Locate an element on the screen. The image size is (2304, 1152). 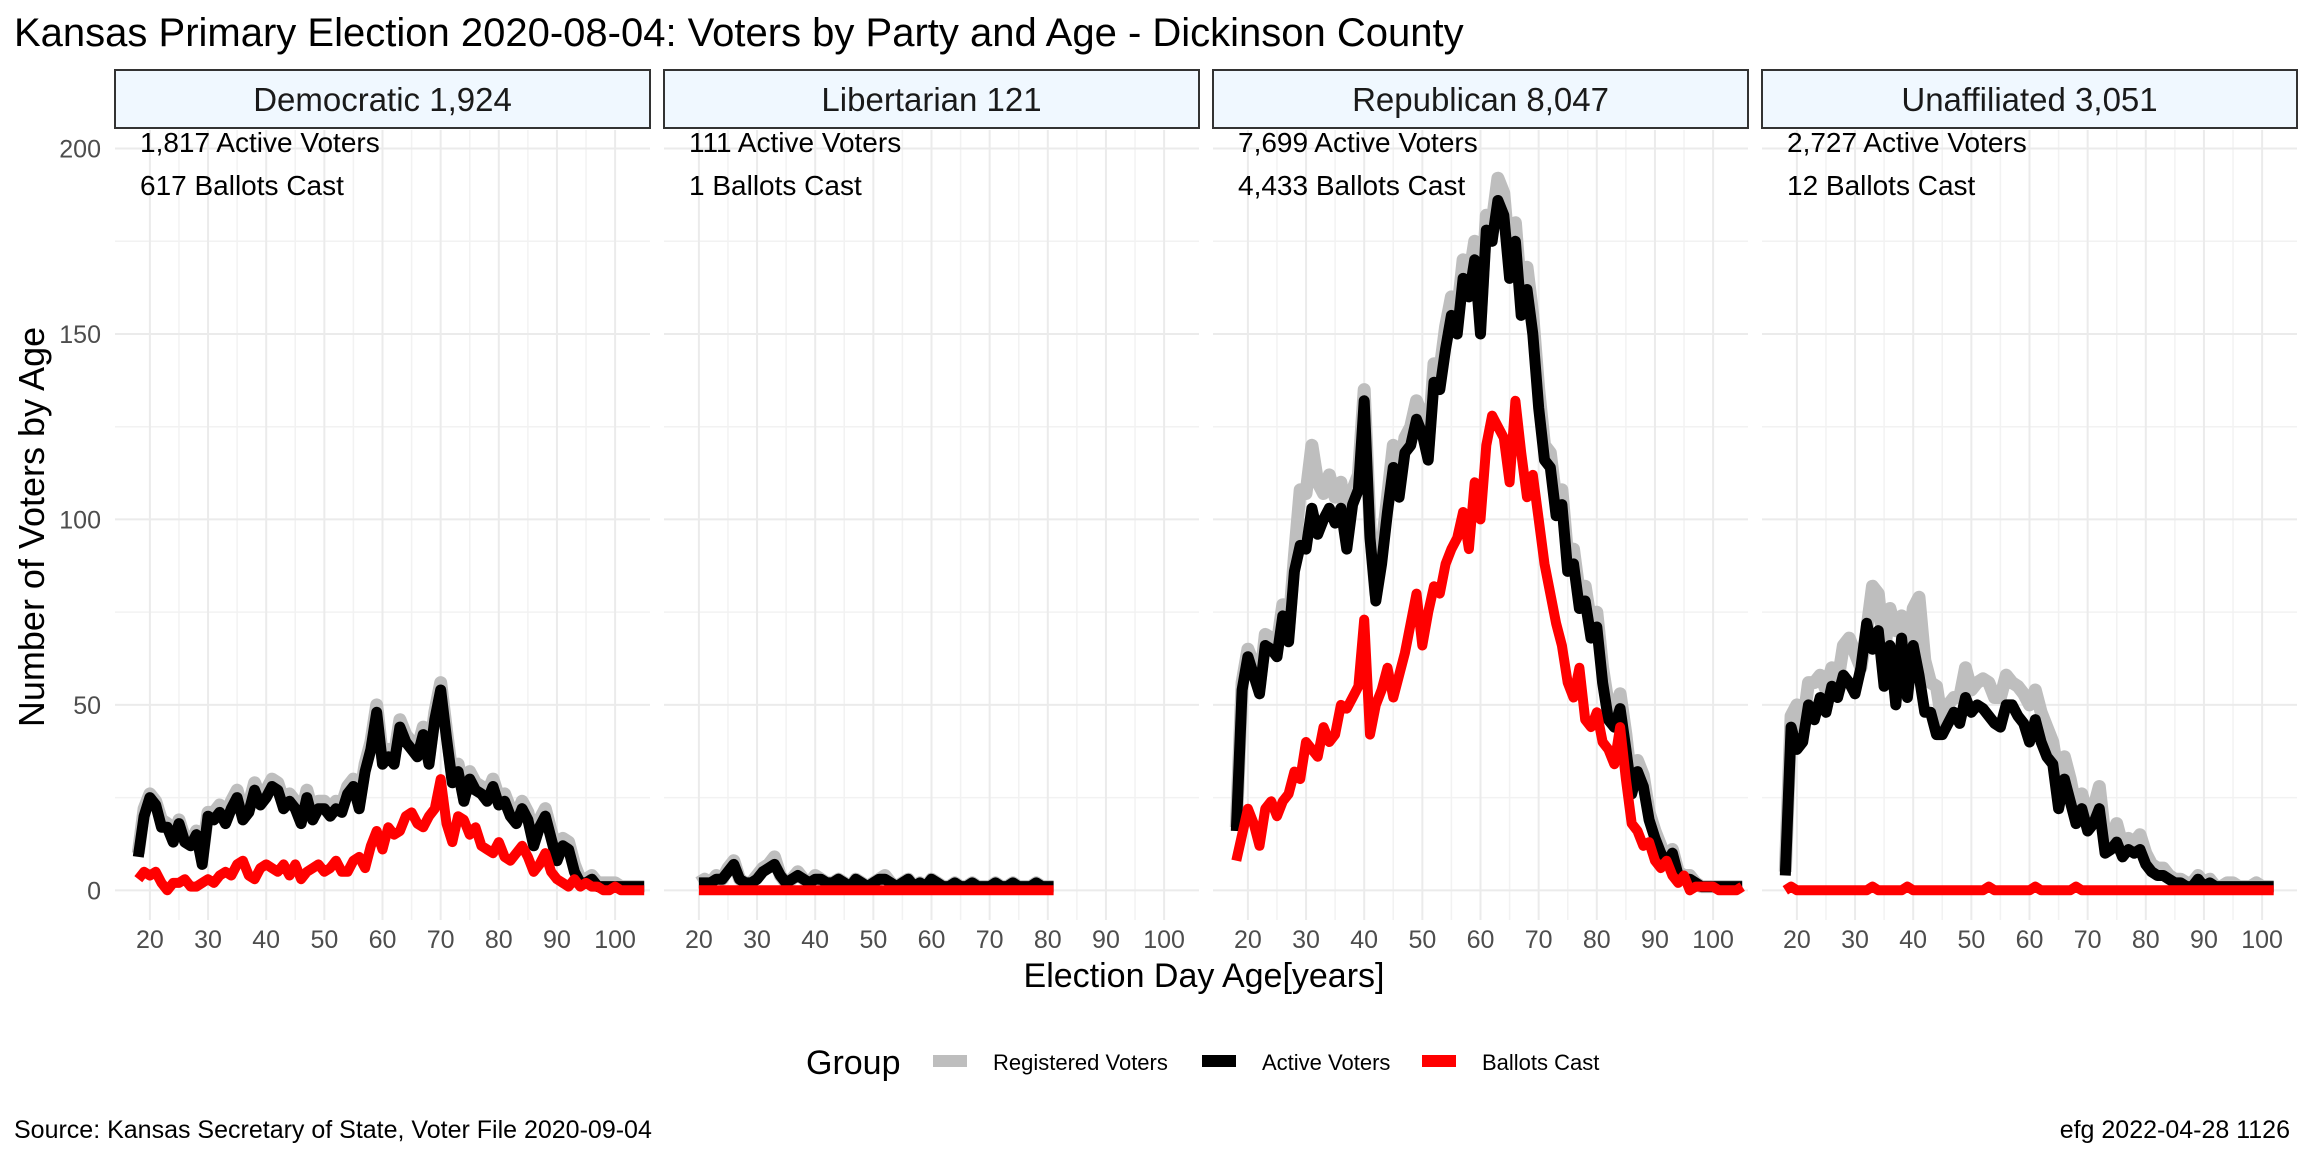
y-tick-label: 100 is located at coordinates (80, 520).